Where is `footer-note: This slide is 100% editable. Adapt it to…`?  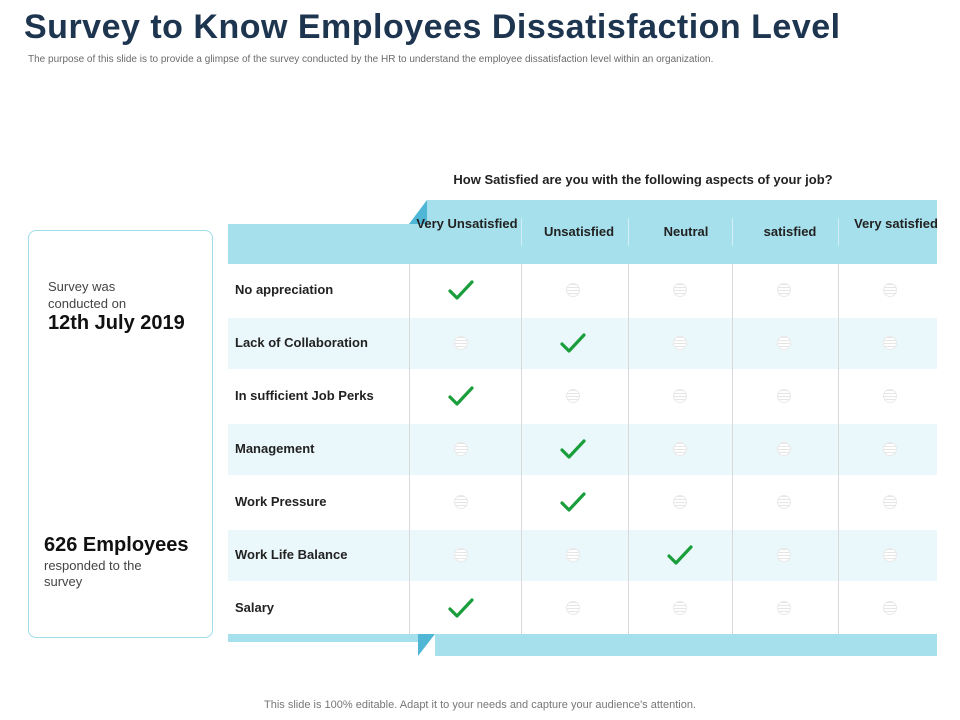 footer-note: This slide is 100% editable. Adapt it to… is located at coordinates (480, 705).